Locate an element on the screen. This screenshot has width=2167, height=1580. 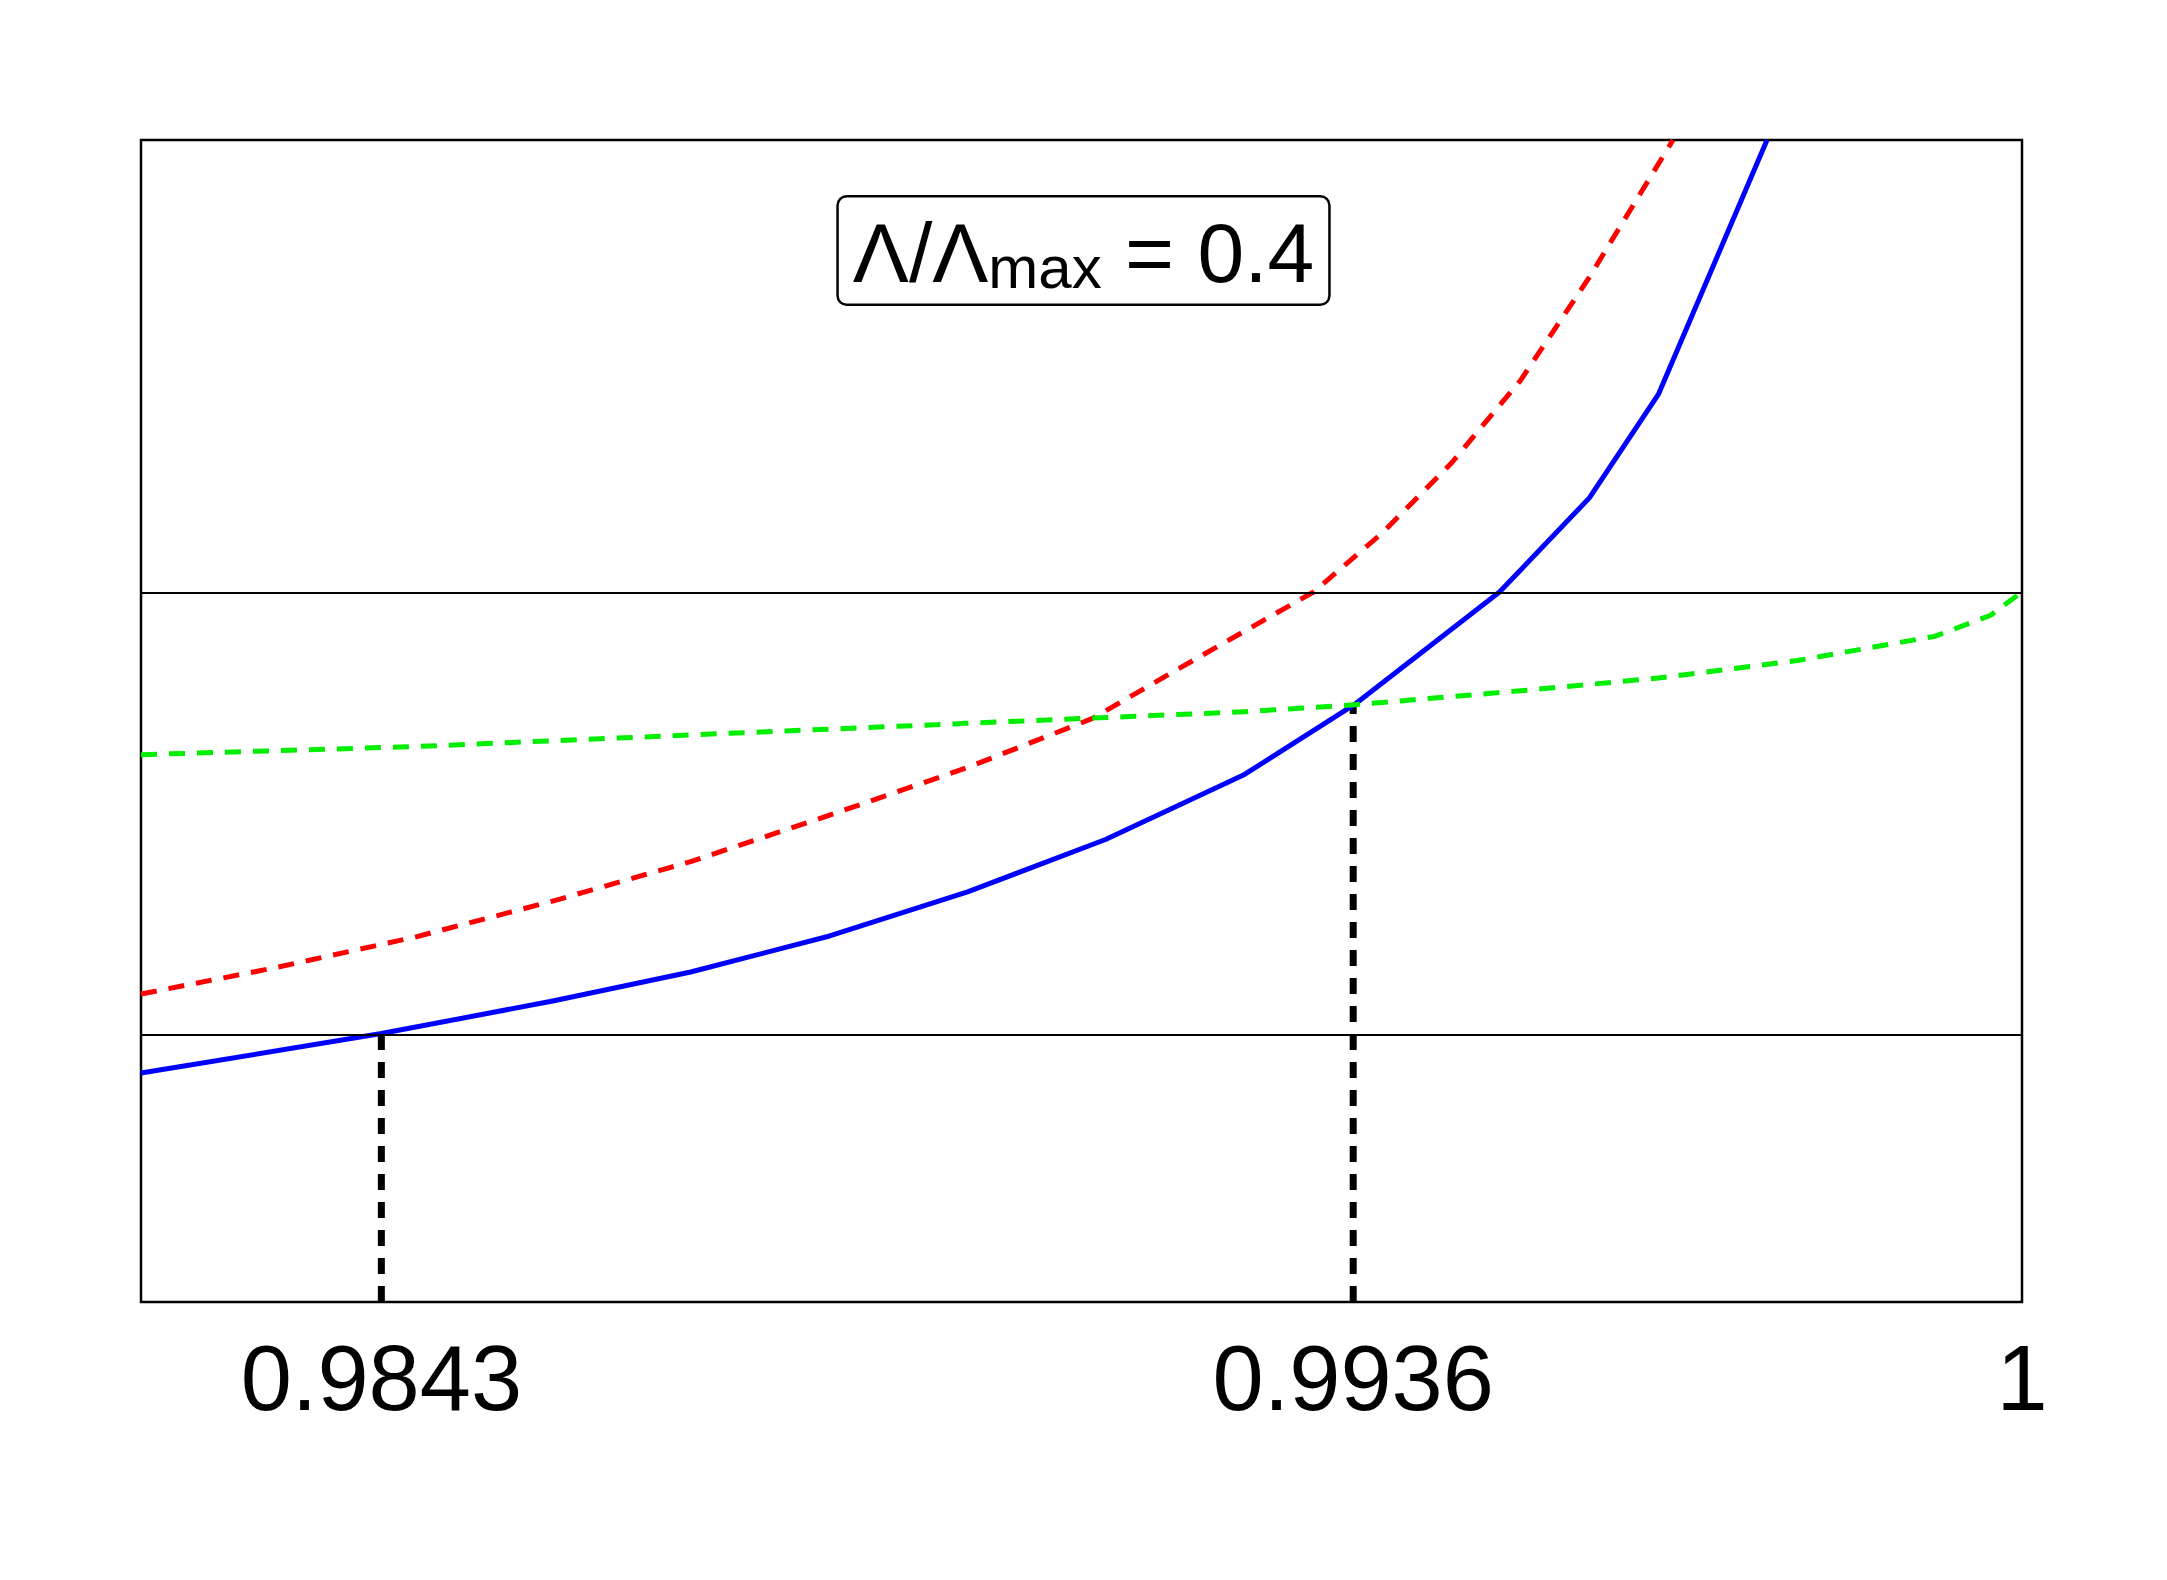
annotation: Λ/Λmax = 0.4 is located at coordinates (1083, 253).